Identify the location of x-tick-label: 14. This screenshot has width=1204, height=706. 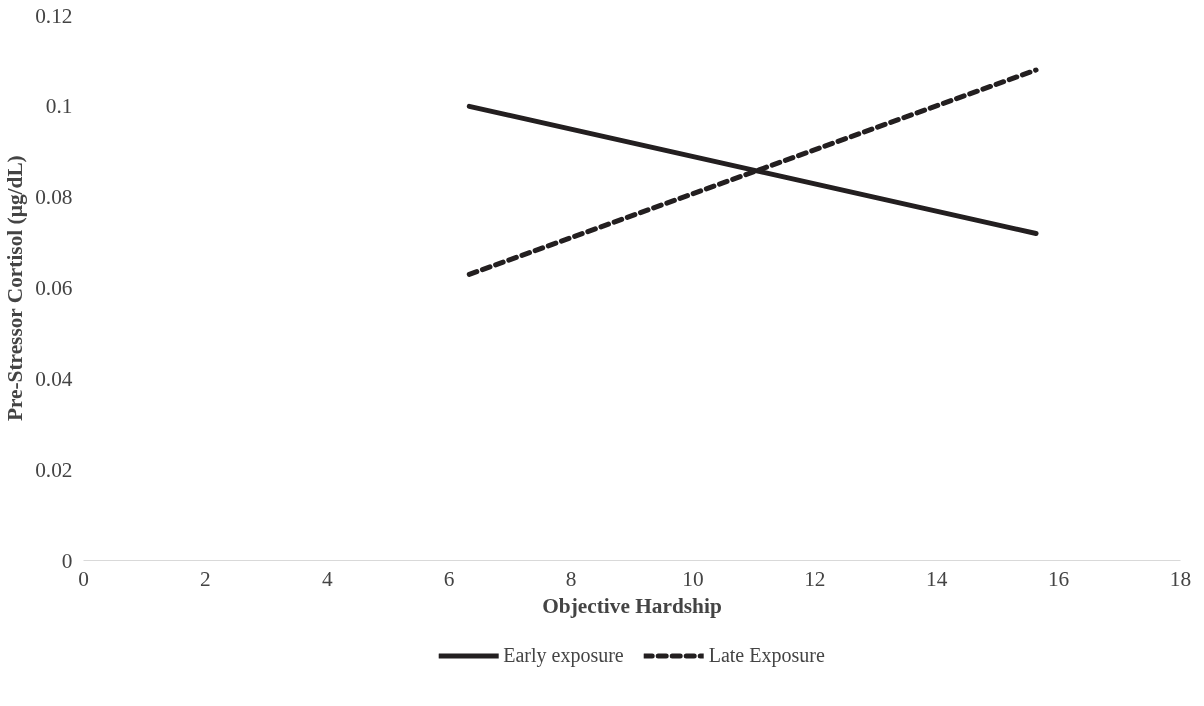
(937, 578).